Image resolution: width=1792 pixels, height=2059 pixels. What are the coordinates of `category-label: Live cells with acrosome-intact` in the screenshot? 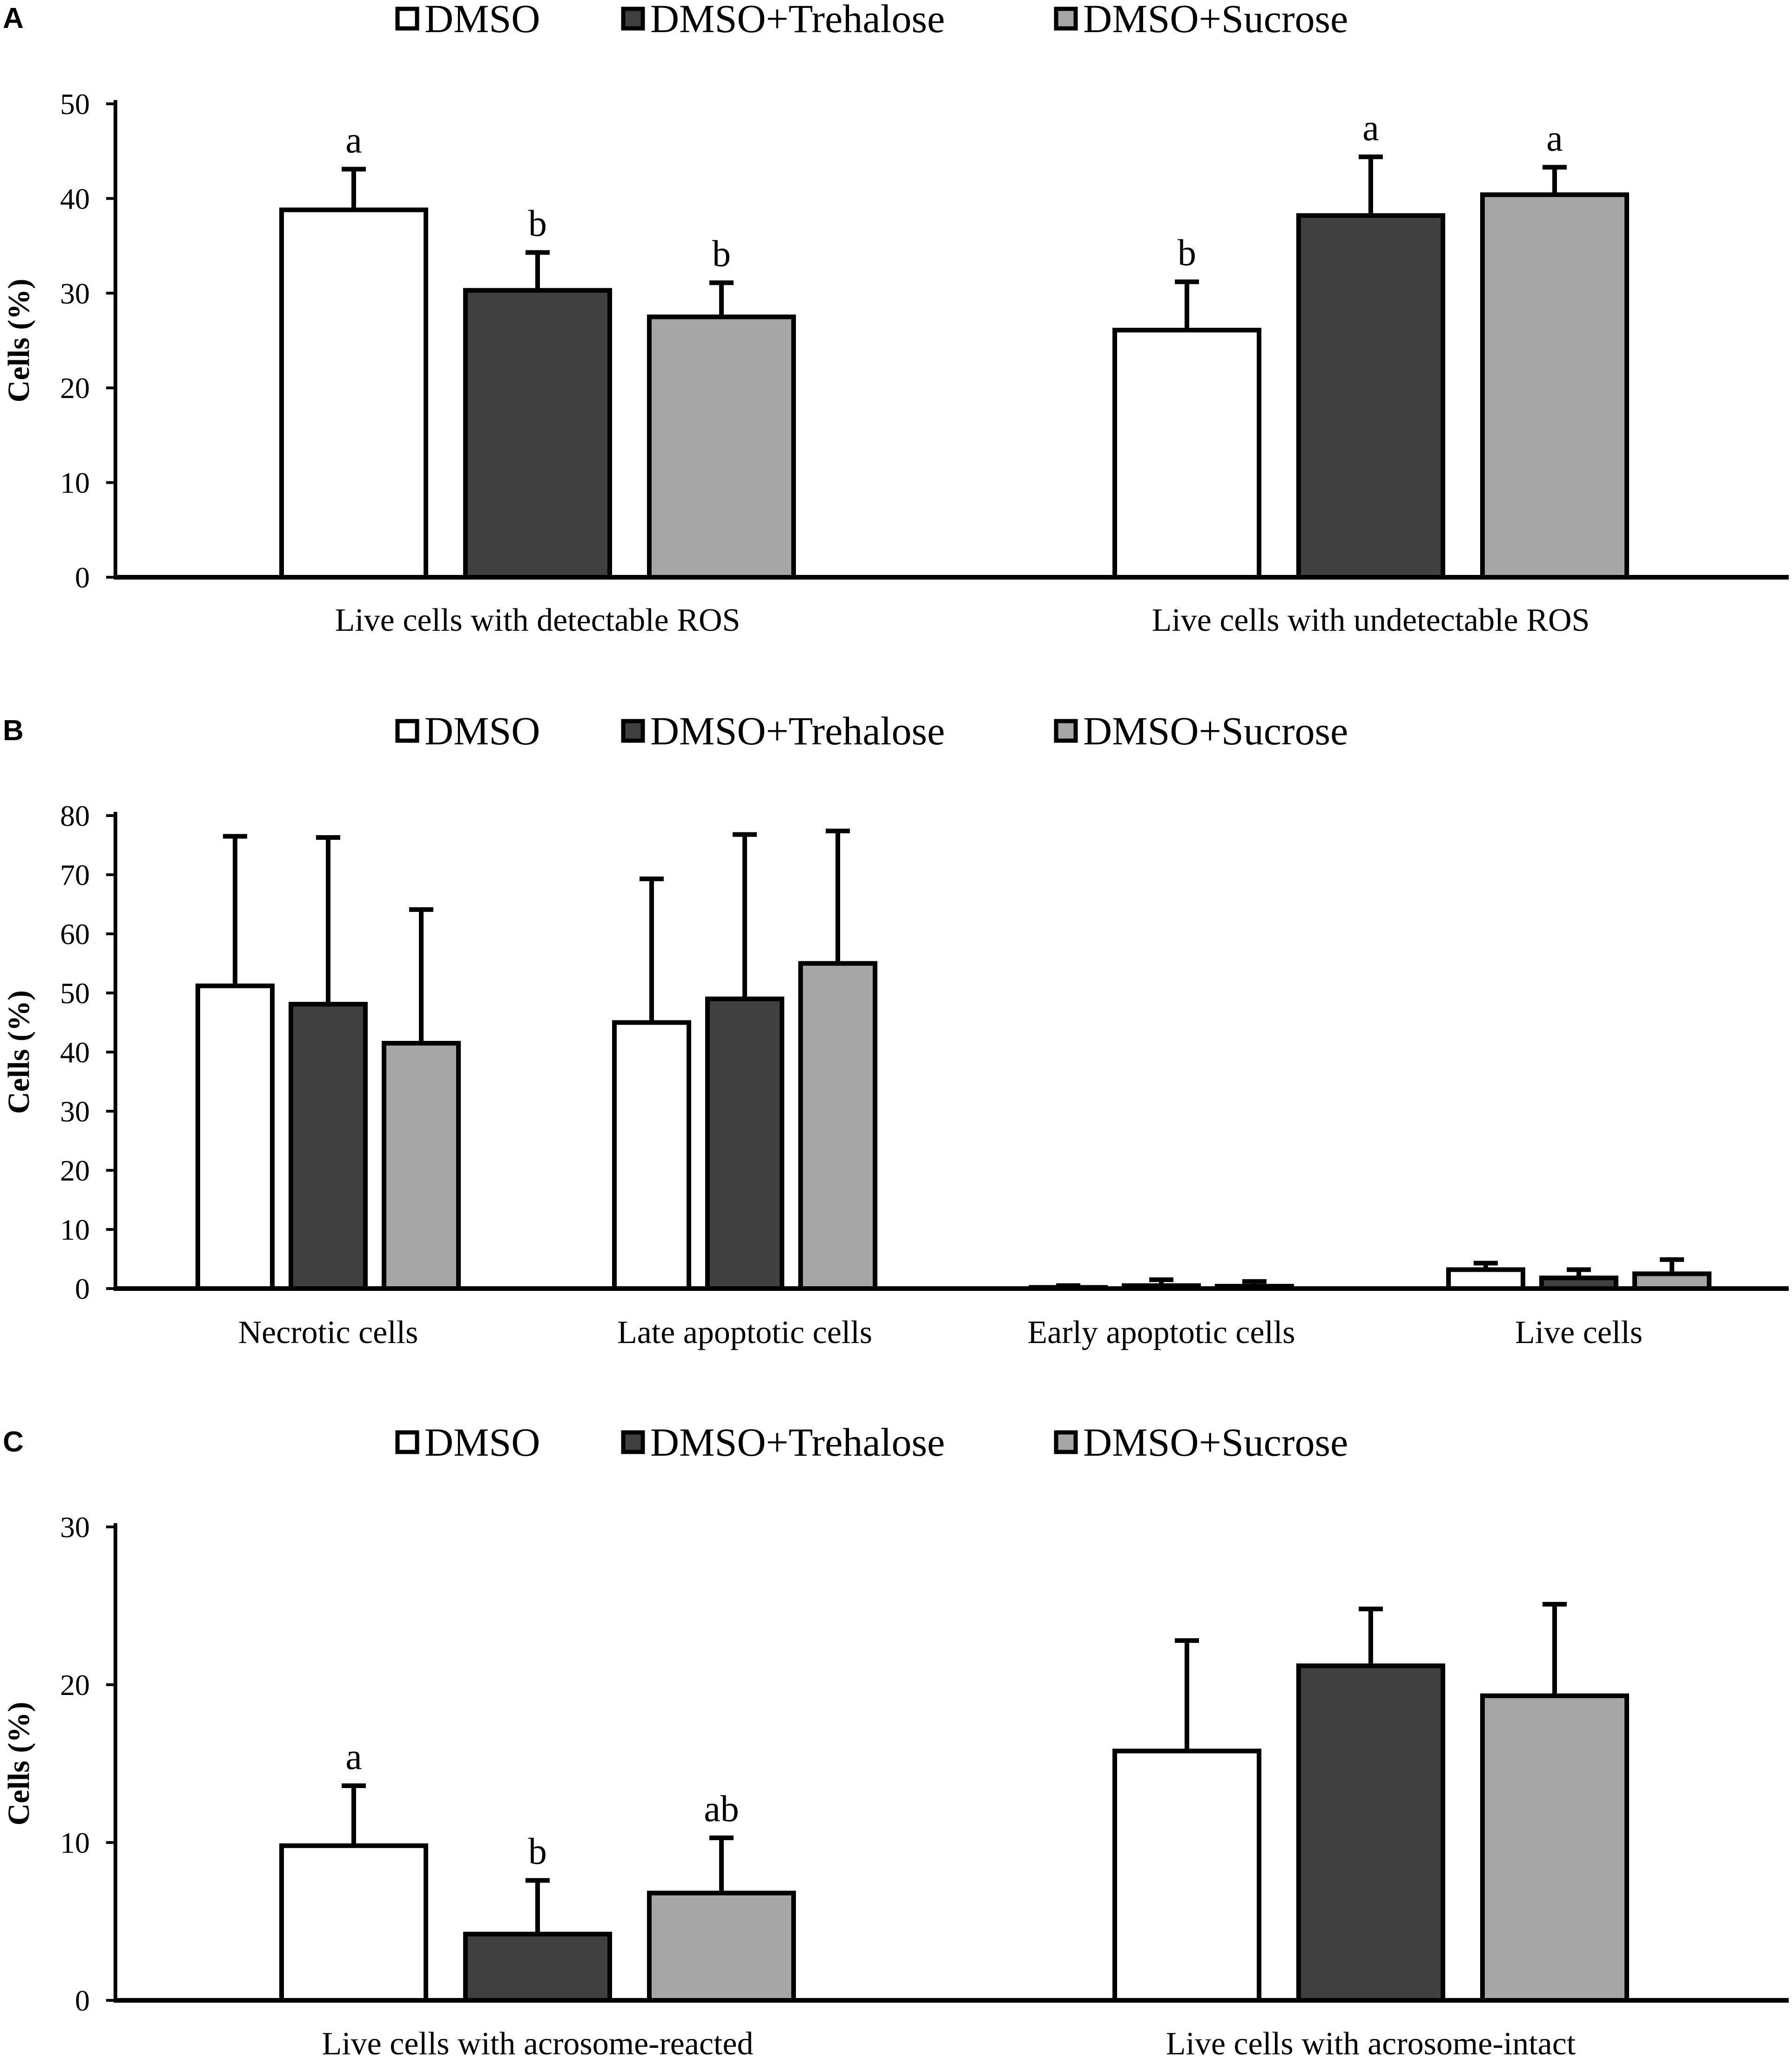 It's located at (1371, 2043).